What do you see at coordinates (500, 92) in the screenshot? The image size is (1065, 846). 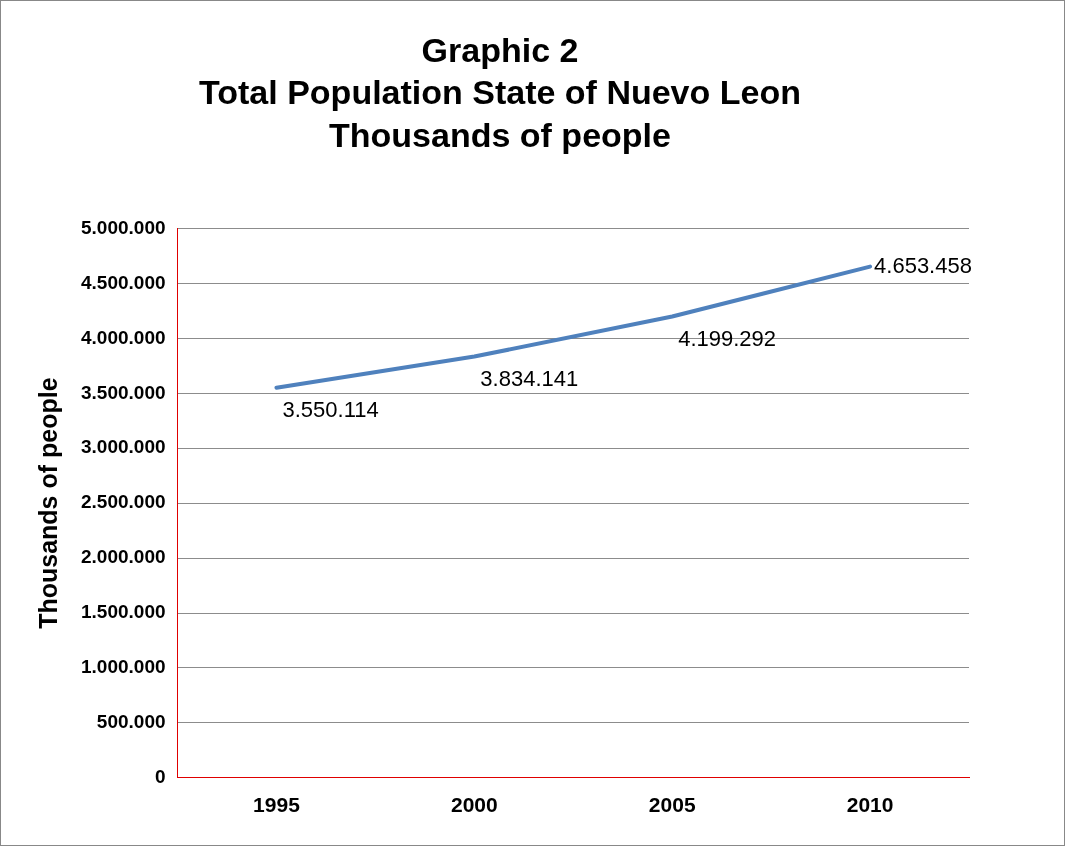 I see `chart-title: Graphic 2 Total Population State of Nuevo Leon Thousands of people` at bounding box center [500, 92].